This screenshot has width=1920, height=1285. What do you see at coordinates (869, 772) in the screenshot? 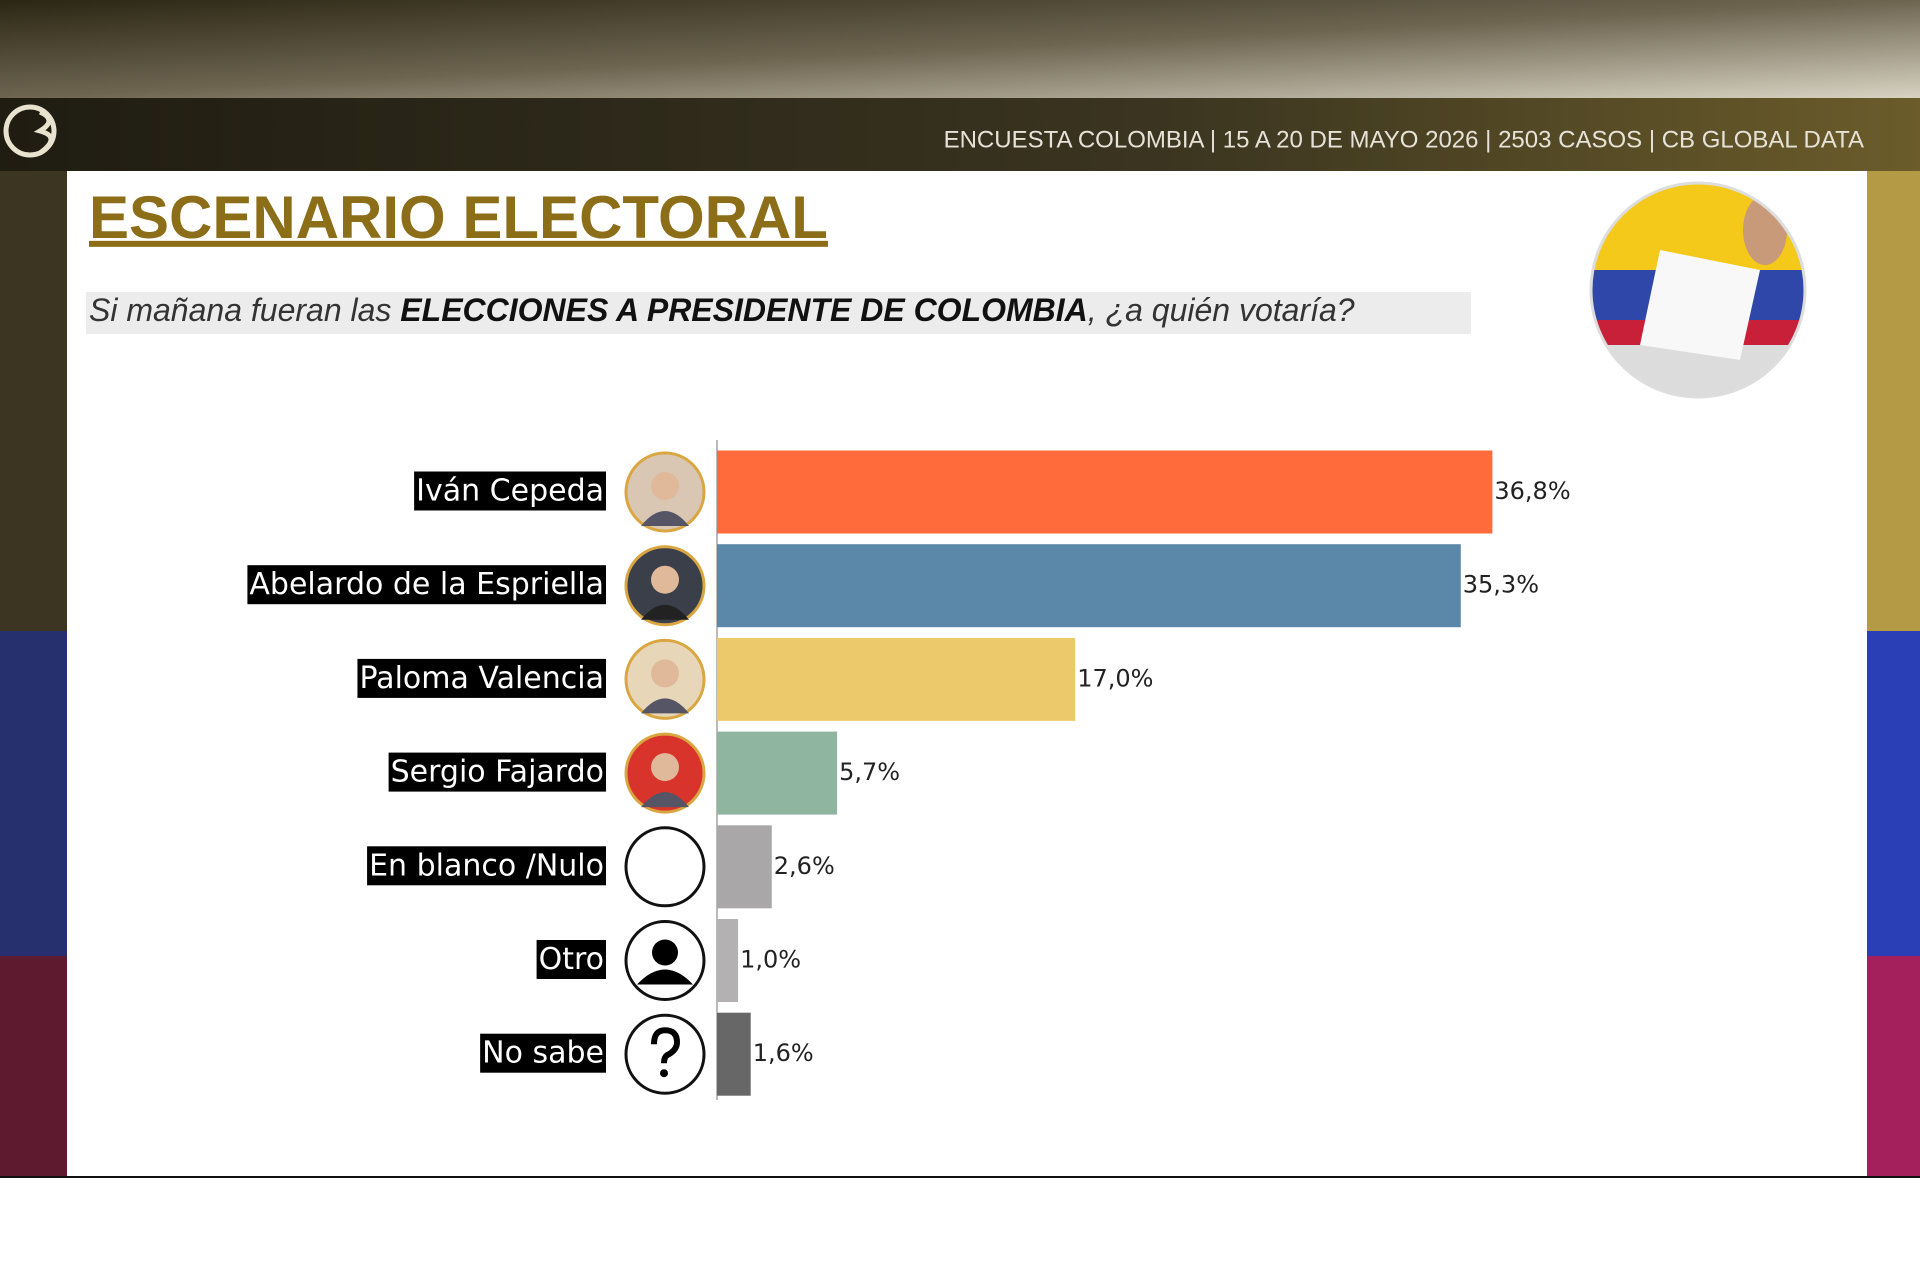
I see `value-label: 5,7%` at bounding box center [869, 772].